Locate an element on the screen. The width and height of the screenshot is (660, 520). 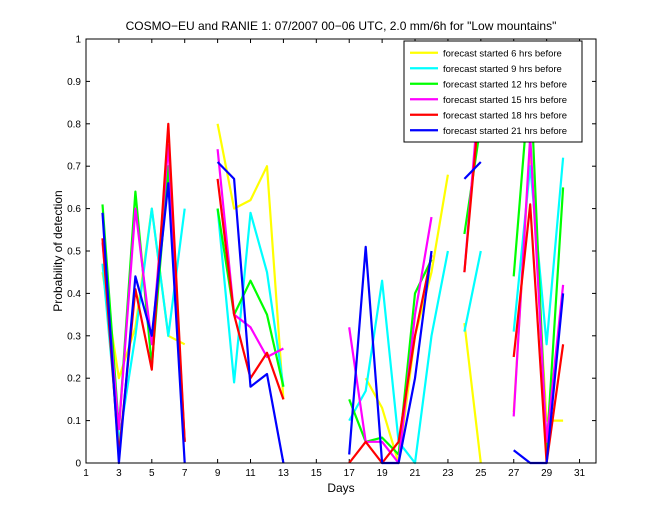
y-tick-label: 0.7 is located at coordinates (74, 167).